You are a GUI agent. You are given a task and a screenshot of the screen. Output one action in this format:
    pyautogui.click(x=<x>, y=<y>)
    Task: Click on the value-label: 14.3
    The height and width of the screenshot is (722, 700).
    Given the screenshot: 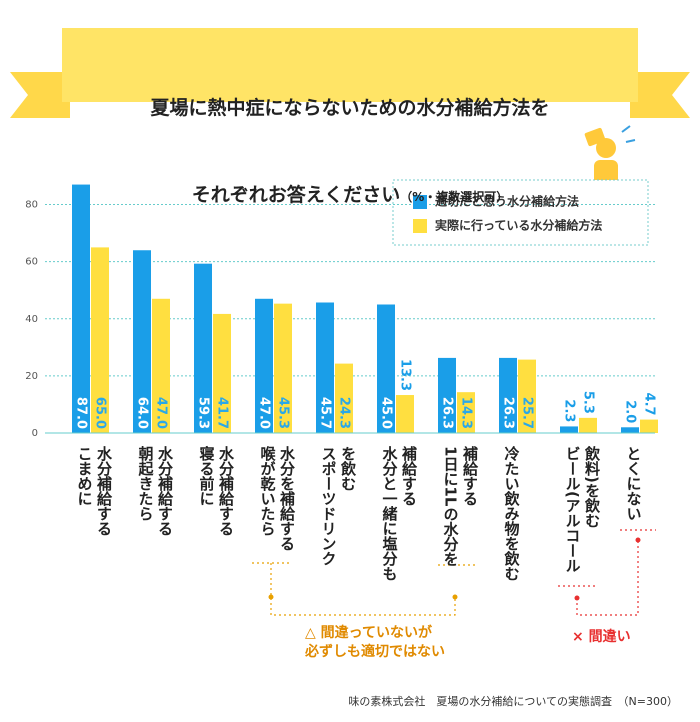 What is the action you would take?
    pyautogui.click(x=466, y=413)
    